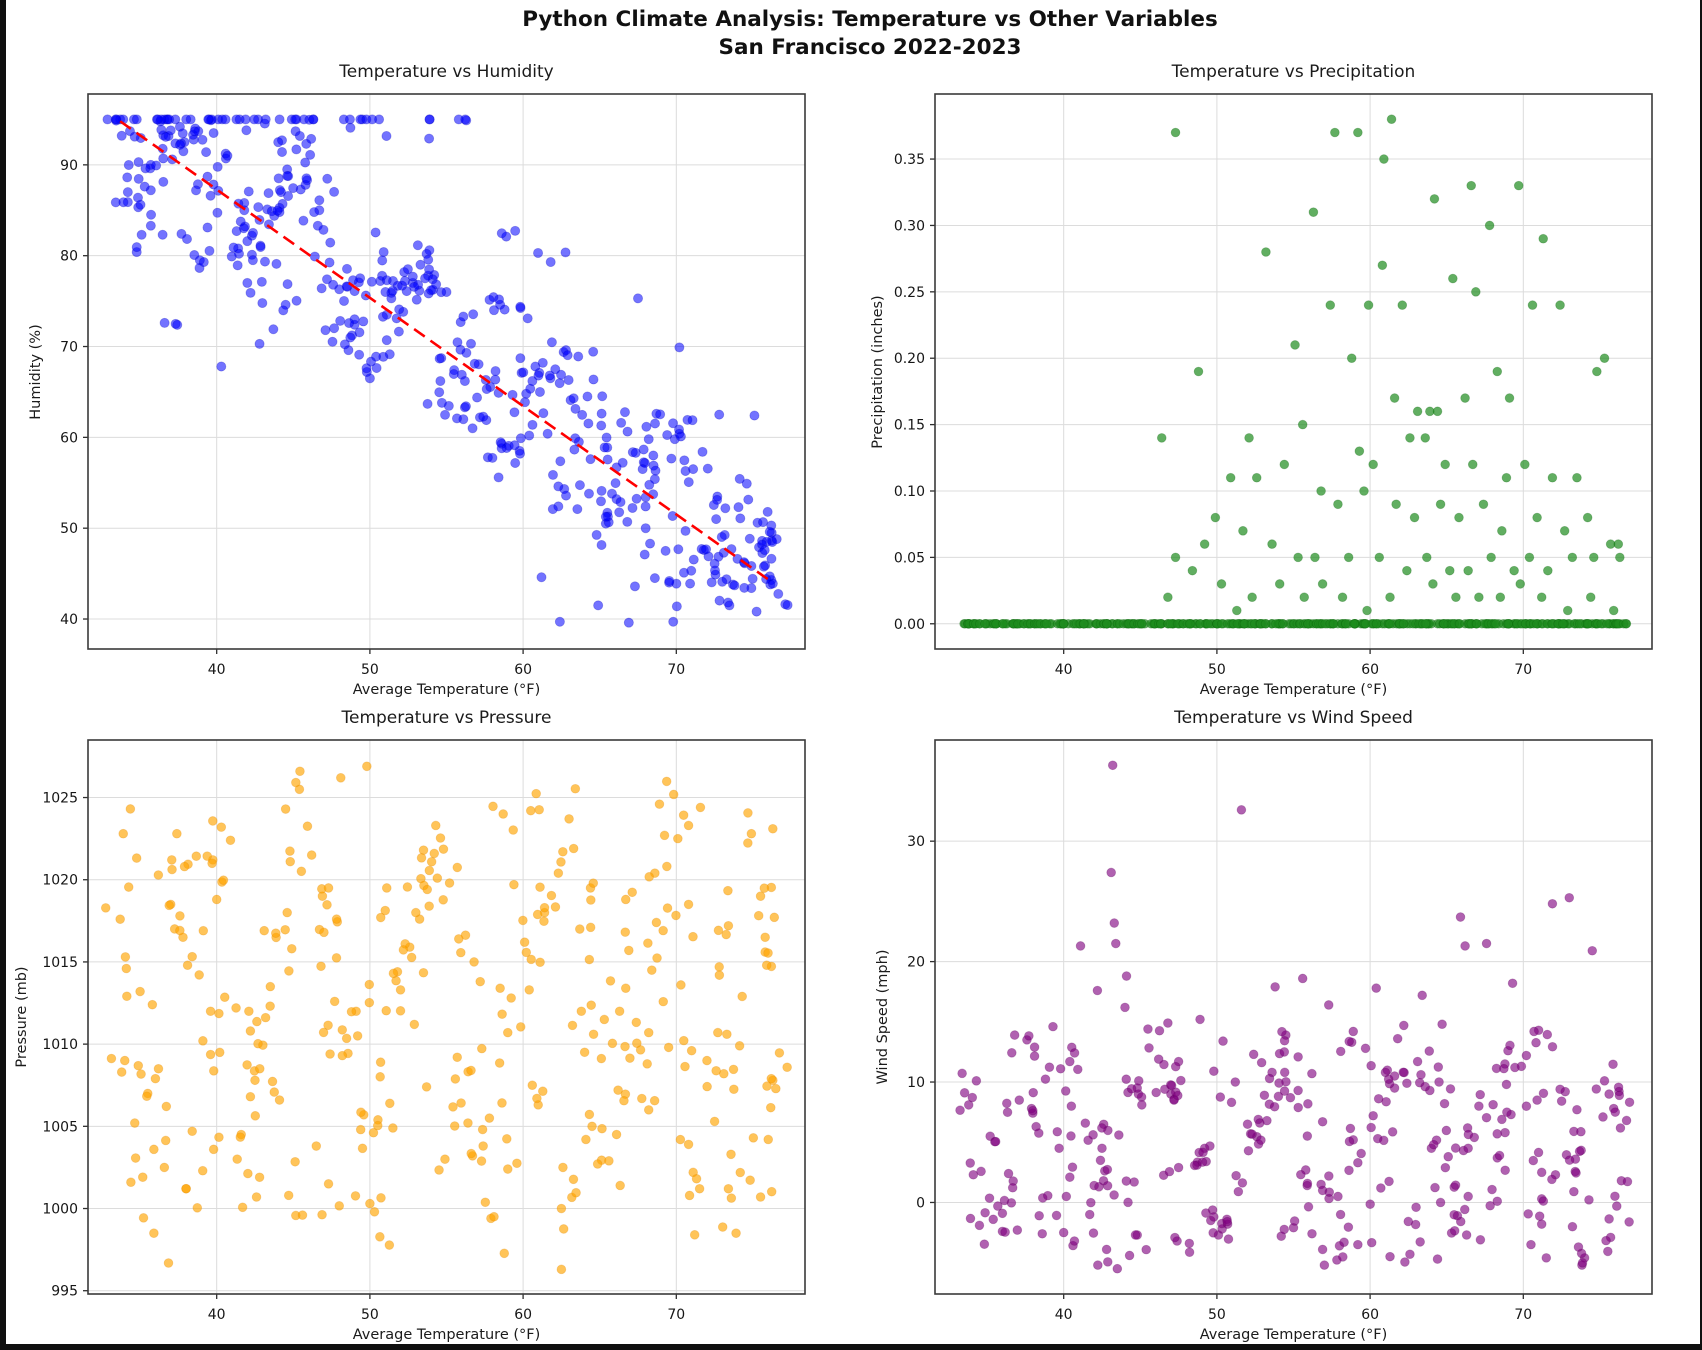  What do you see at coordinates (909, 558) in the screenshot?
I see `y-tick-label: 0.05` at bounding box center [909, 558].